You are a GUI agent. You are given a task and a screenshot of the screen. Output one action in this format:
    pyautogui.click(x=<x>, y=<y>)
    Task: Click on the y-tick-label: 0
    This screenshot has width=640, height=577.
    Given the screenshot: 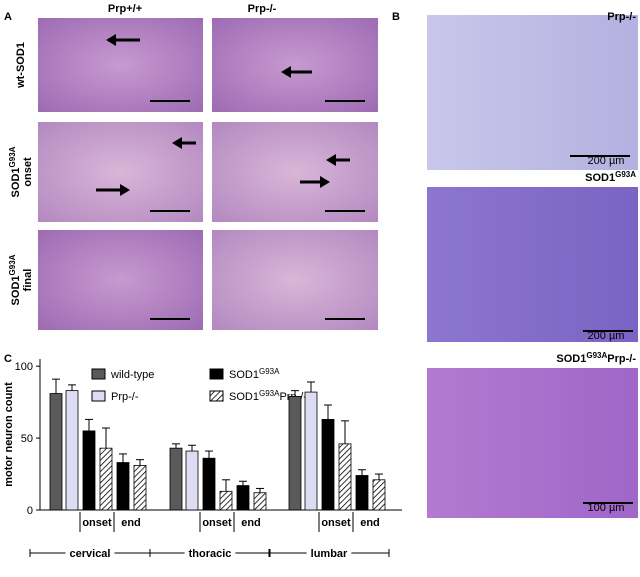 What is the action you would take?
    pyautogui.click(x=30, y=511)
    